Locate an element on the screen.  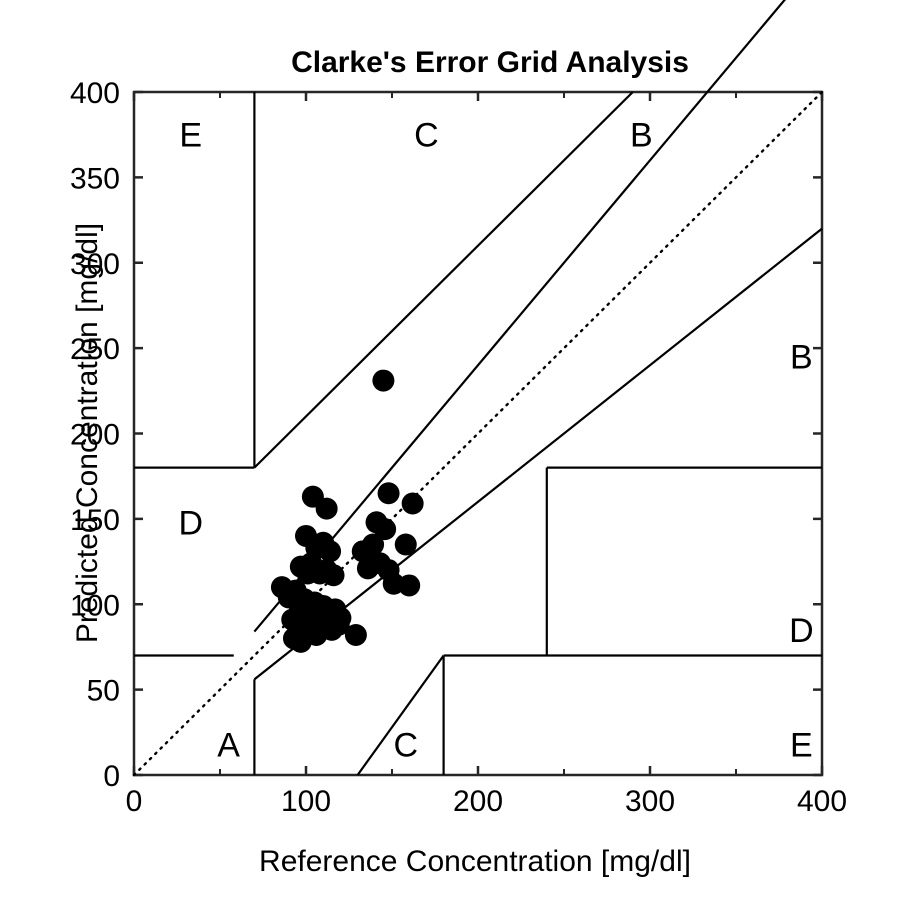
zone-label-A: A is located at coordinates (228, 745).